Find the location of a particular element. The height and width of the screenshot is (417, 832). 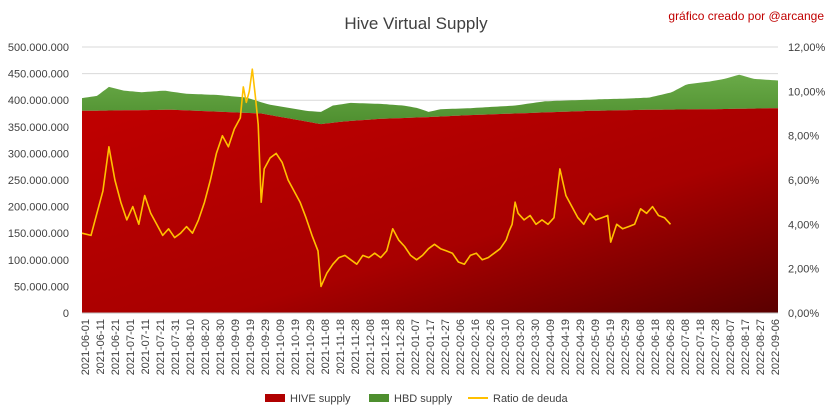

legend-swatch-hbd is located at coordinates (379, 398).